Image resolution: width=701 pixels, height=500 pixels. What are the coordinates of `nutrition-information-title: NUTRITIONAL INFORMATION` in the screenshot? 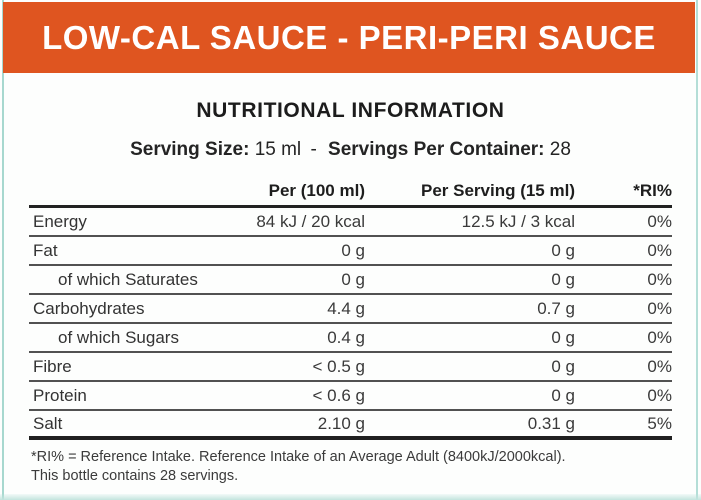 It's located at (350, 110).